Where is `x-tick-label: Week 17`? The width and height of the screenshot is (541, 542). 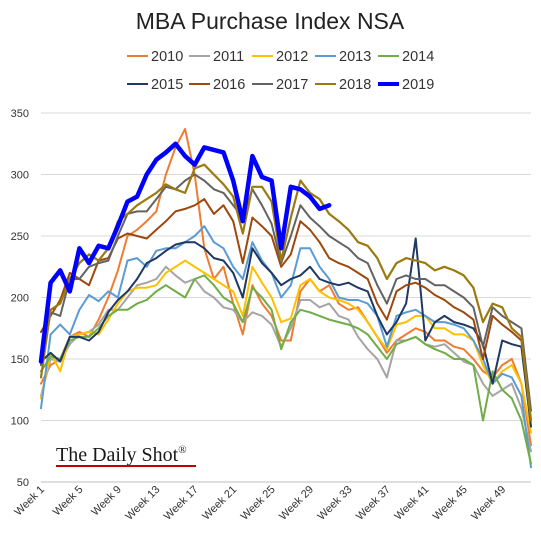
x-tick-label: Week 17 is located at coordinates (181, 503).